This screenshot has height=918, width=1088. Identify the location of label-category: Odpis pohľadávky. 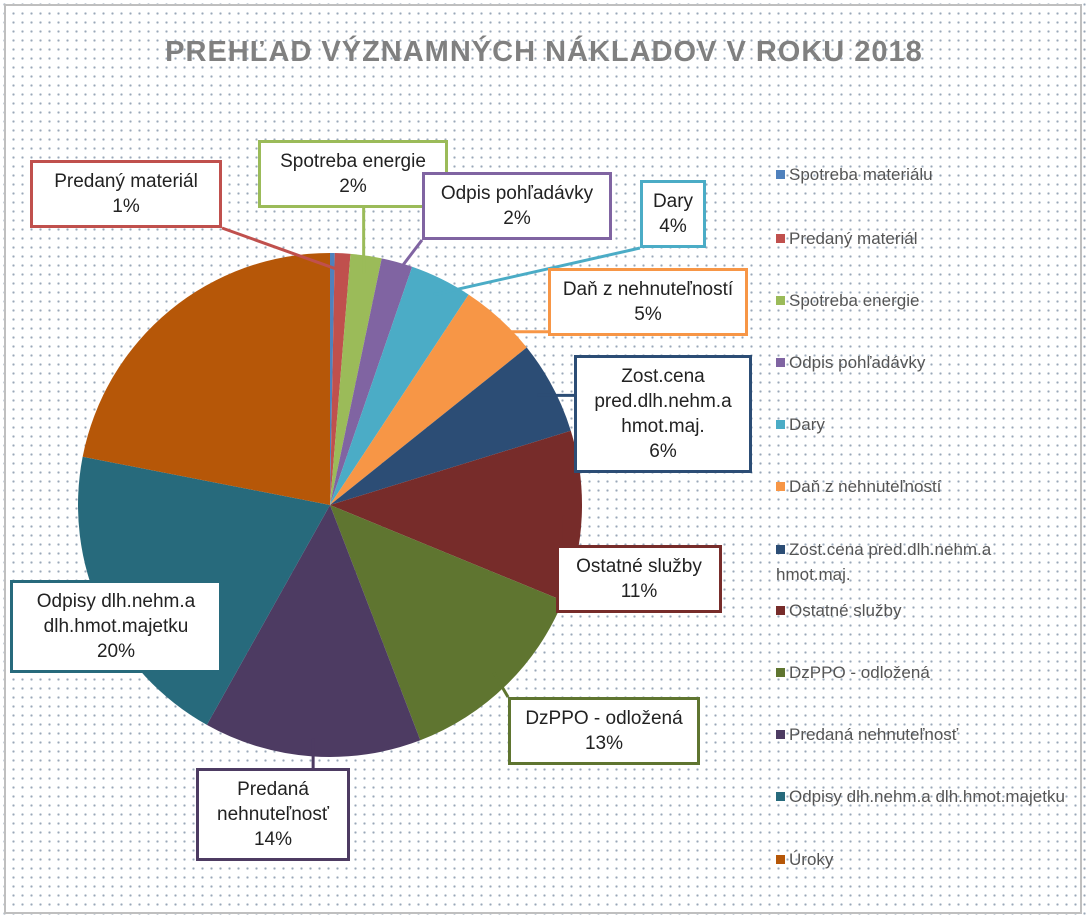
(517, 193).